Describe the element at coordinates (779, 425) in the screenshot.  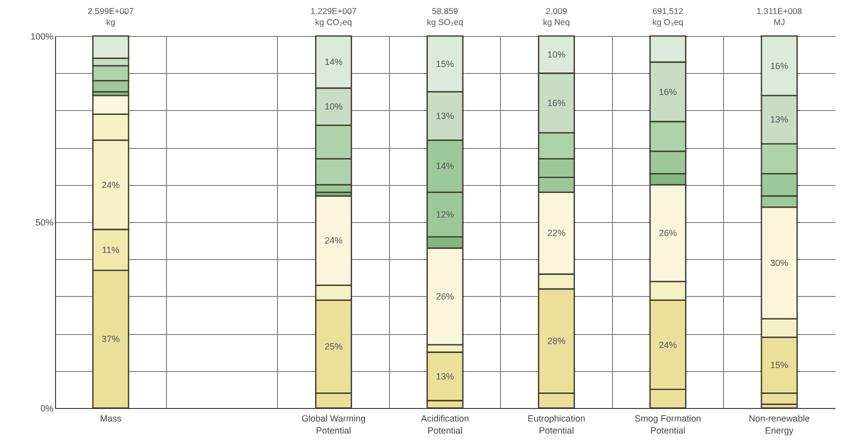
I see `x-tick-label: Non-renewable Energy` at that location.